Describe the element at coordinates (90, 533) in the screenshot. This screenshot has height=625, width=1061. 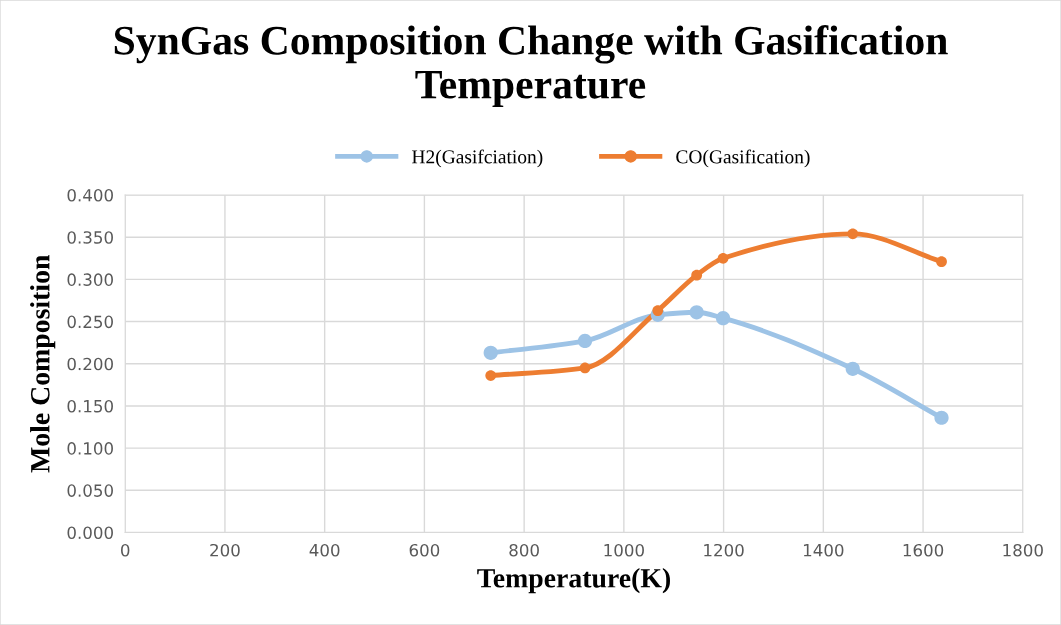
I see `y-tick-label: 0.000` at that location.